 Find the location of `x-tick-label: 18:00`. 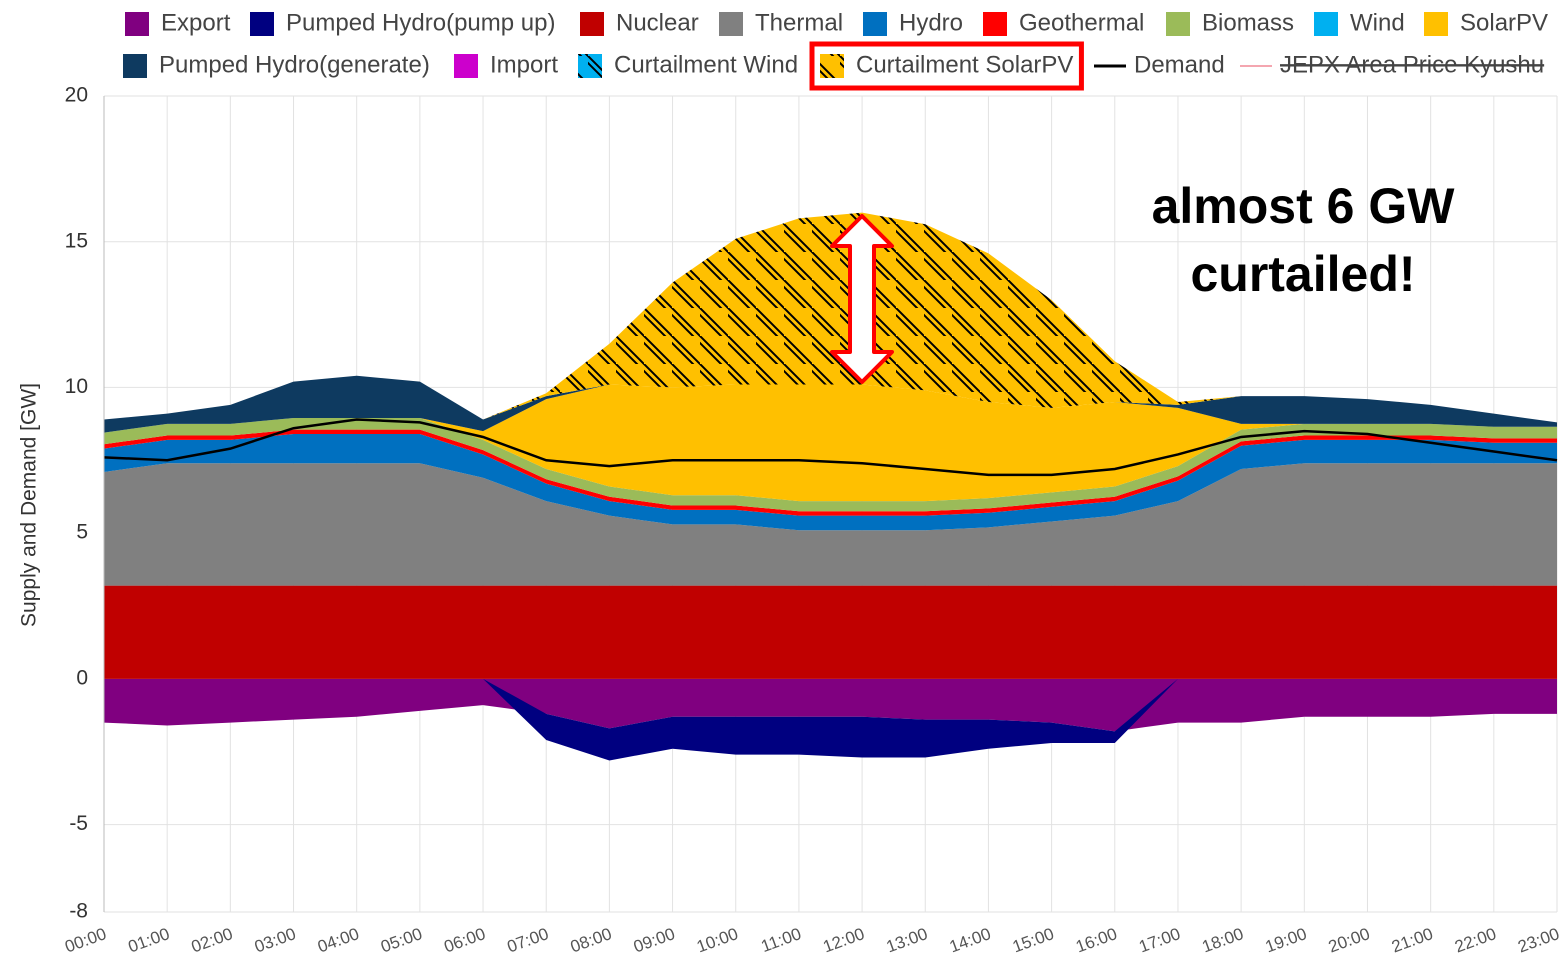

x-tick-label: 18:00 is located at coordinates (1223, 940).